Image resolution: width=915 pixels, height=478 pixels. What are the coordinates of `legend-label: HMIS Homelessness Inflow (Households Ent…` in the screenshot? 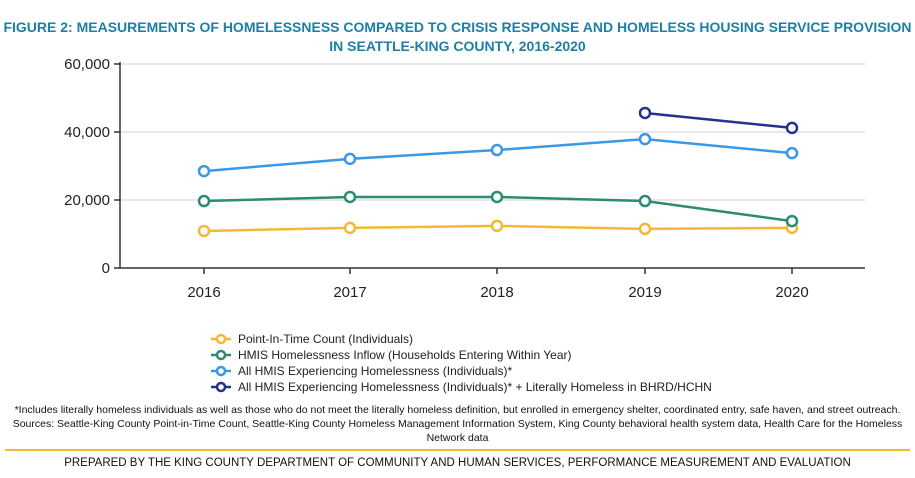 It's located at (405, 355).